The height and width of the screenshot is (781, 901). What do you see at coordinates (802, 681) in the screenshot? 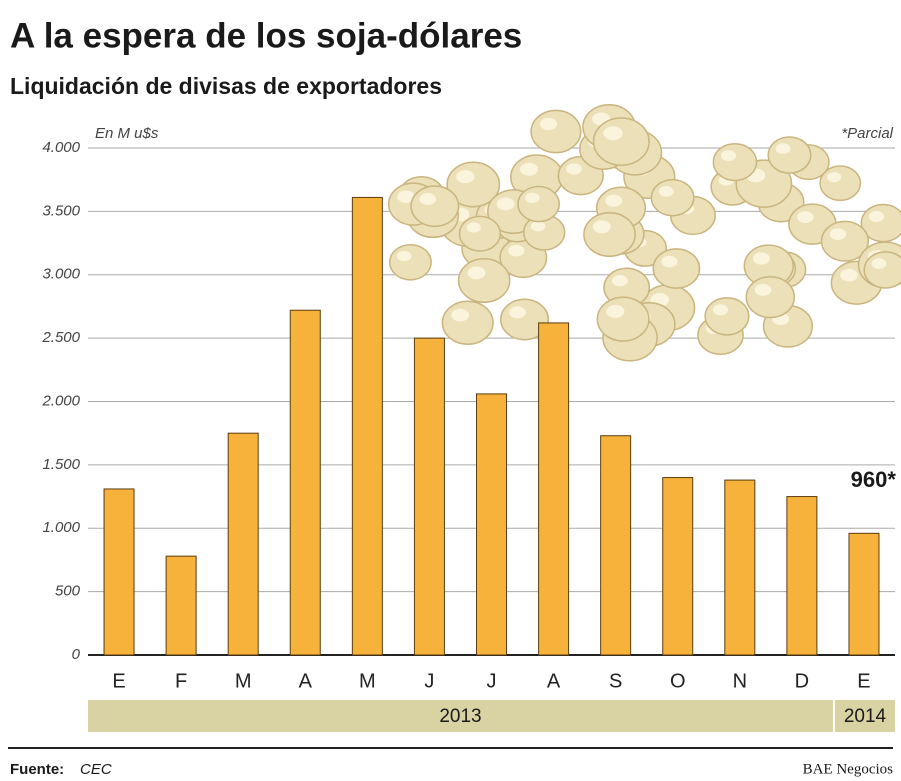
I see `x-tick-label: D` at bounding box center [802, 681].